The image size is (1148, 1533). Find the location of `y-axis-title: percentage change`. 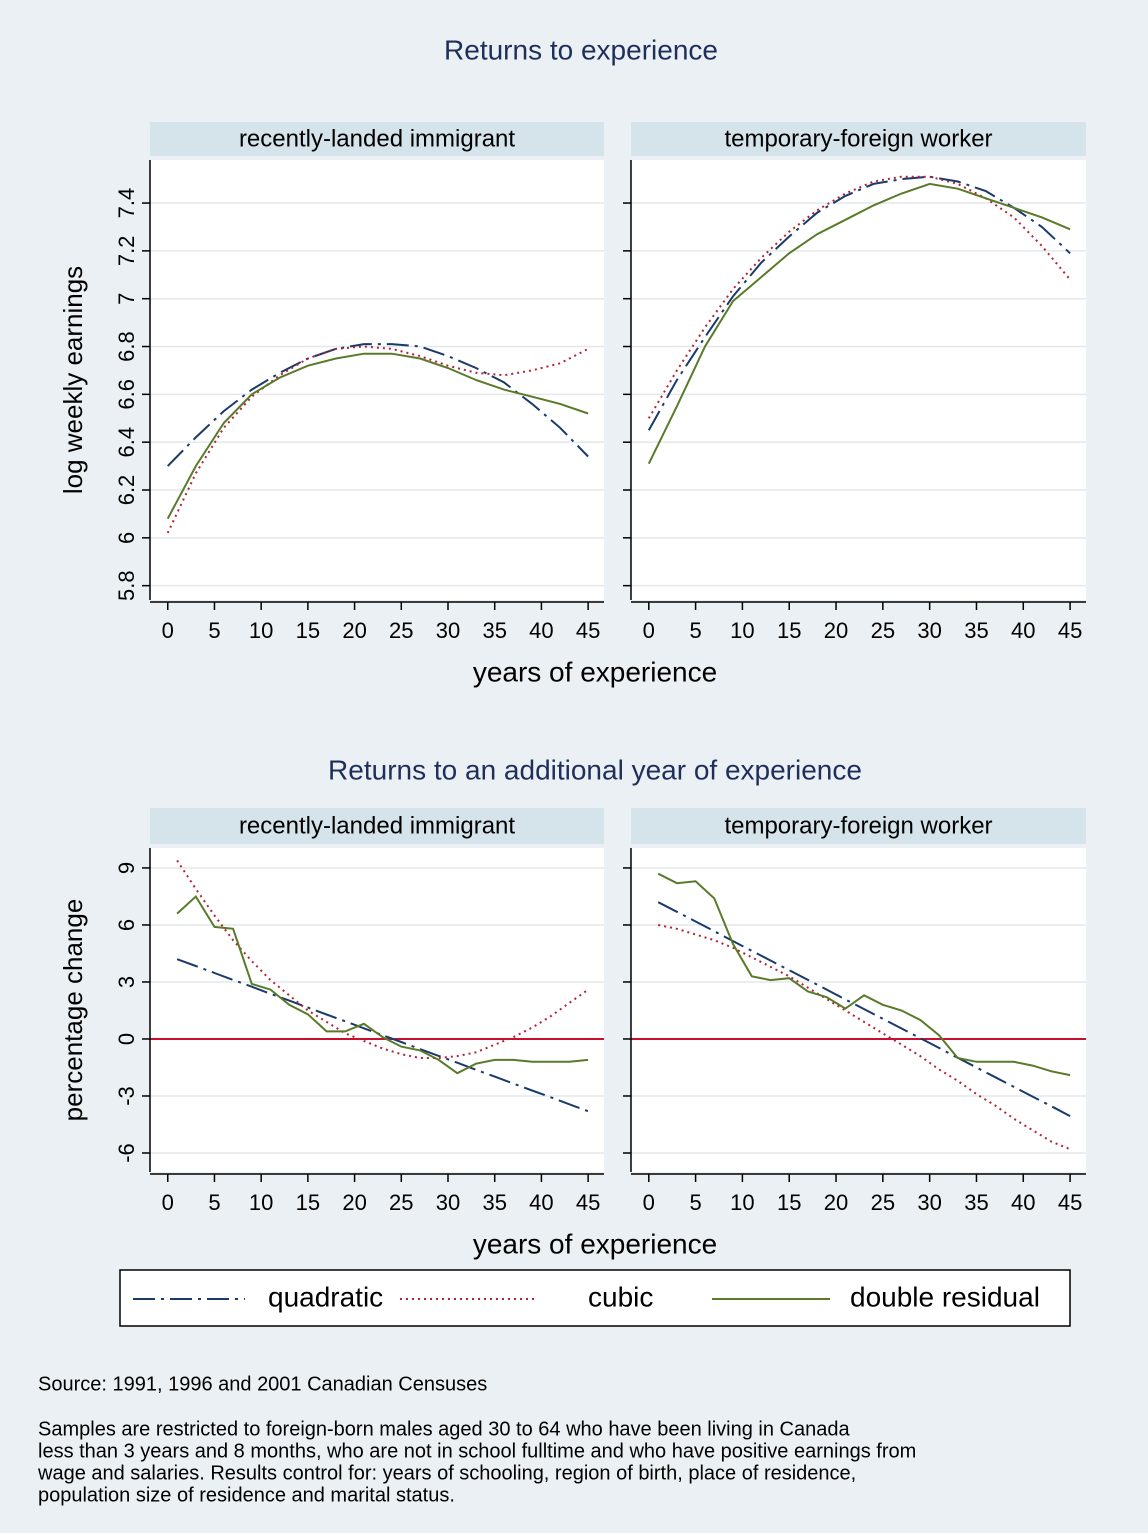

y-axis-title: percentage change is located at coordinates (73, 1010).